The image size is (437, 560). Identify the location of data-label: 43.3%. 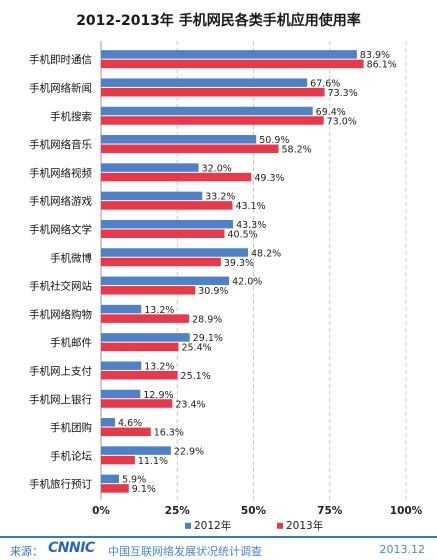
(251, 225).